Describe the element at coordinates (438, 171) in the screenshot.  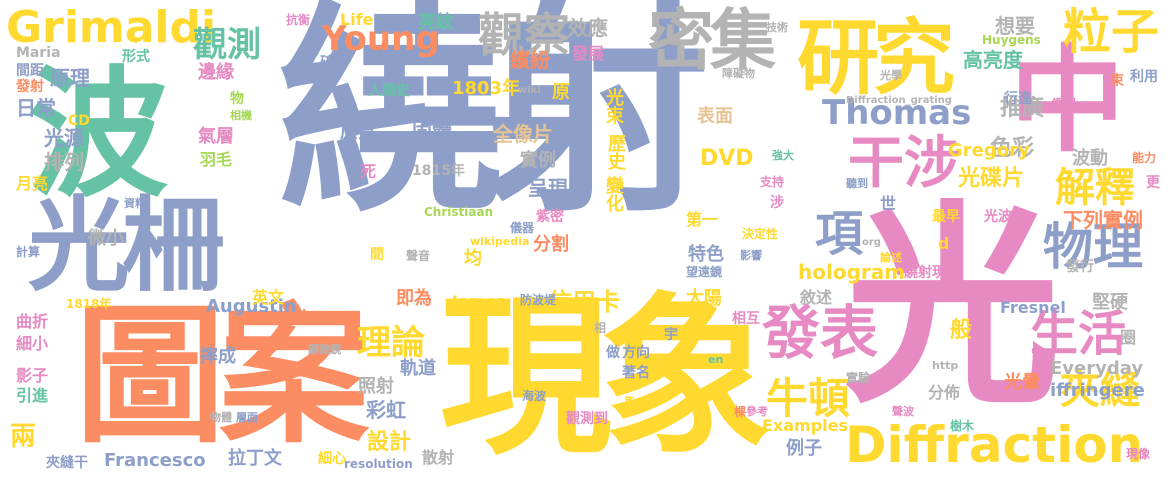
I see `word-1815: 1815年` at that location.